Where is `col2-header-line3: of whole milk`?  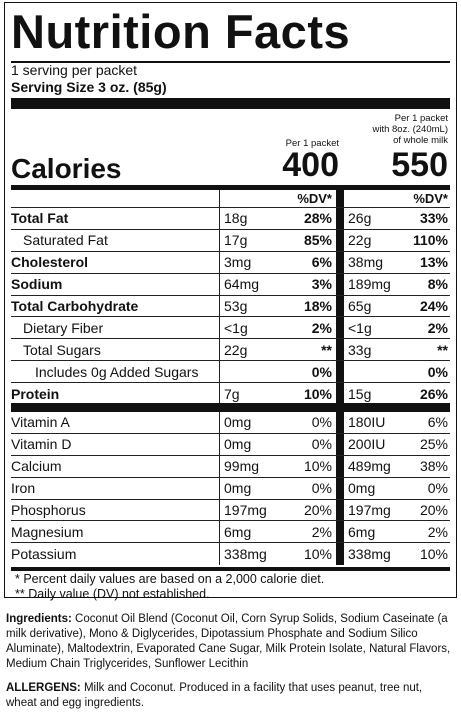
col2-header-line3: of whole milk is located at coordinates (420, 140).